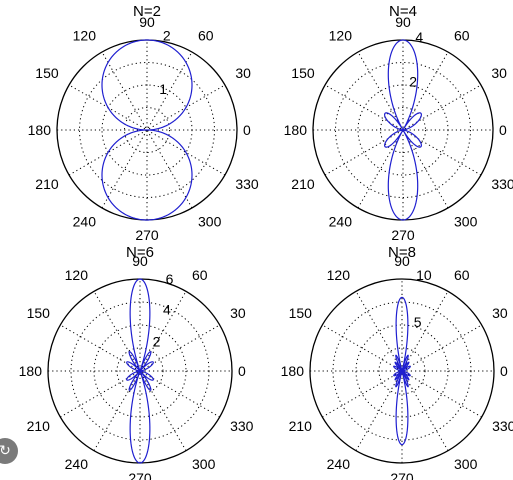 This screenshot has width=513, height=480. Describe the element at coordinates (402, 252) in the screenshot. I see `chart-title: N=8` at that location.